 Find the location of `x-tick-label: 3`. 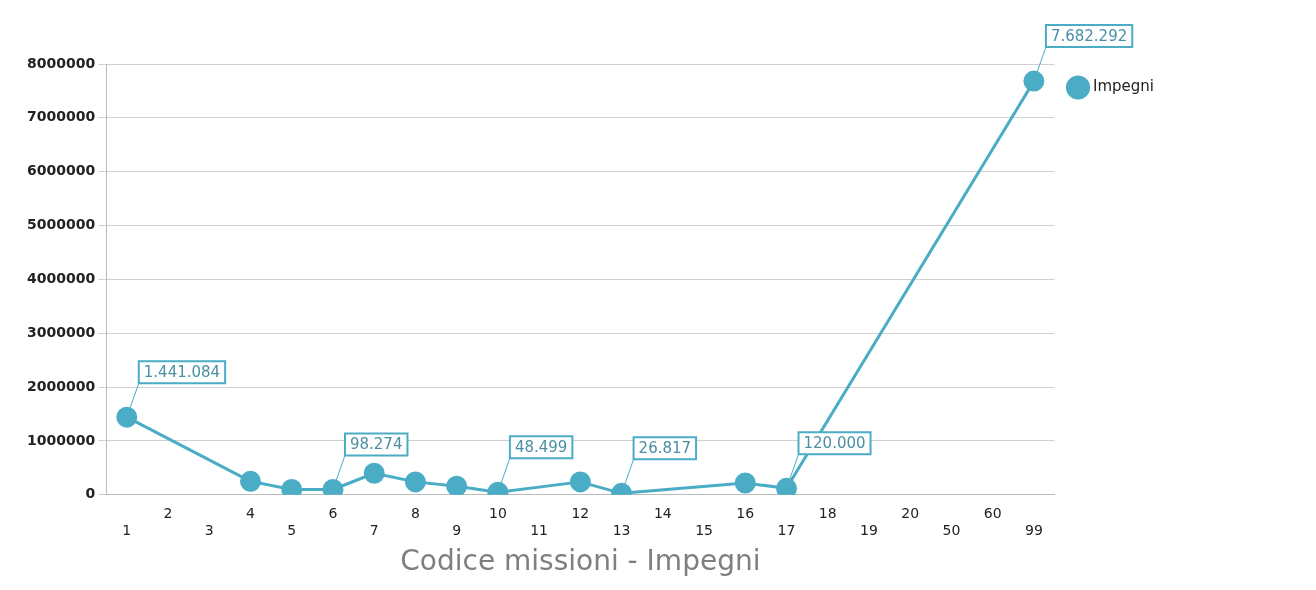

x-tick-label: 3 is located at coordinates (209, 529).